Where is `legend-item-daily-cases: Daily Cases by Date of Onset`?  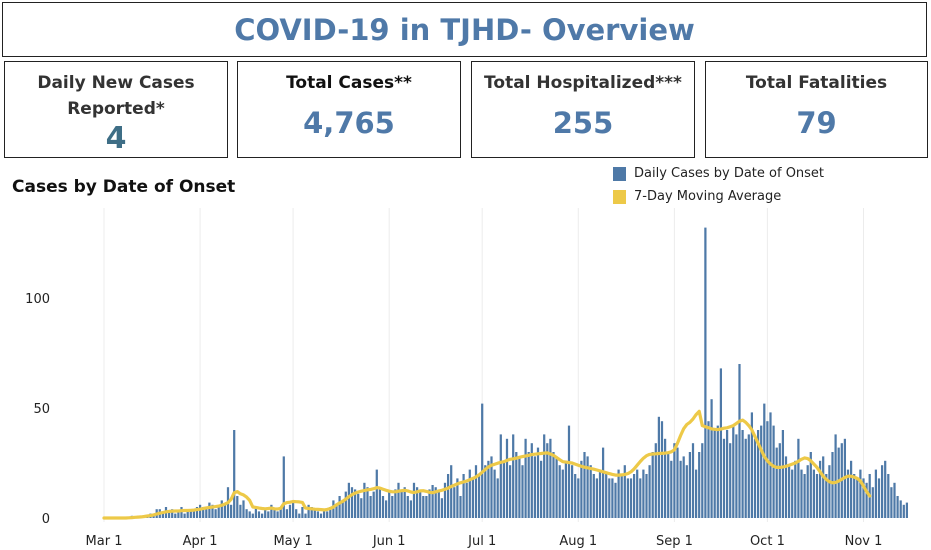
legend-item-daily-cases: Daily Cases by Date of Onset is located at coordinates (718, 173).